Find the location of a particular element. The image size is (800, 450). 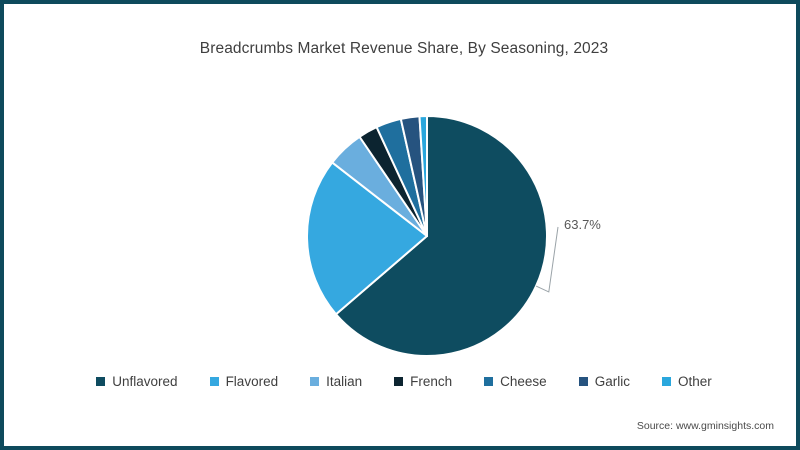

legend-item-label: Garlic is located at coordinates (612, 381).